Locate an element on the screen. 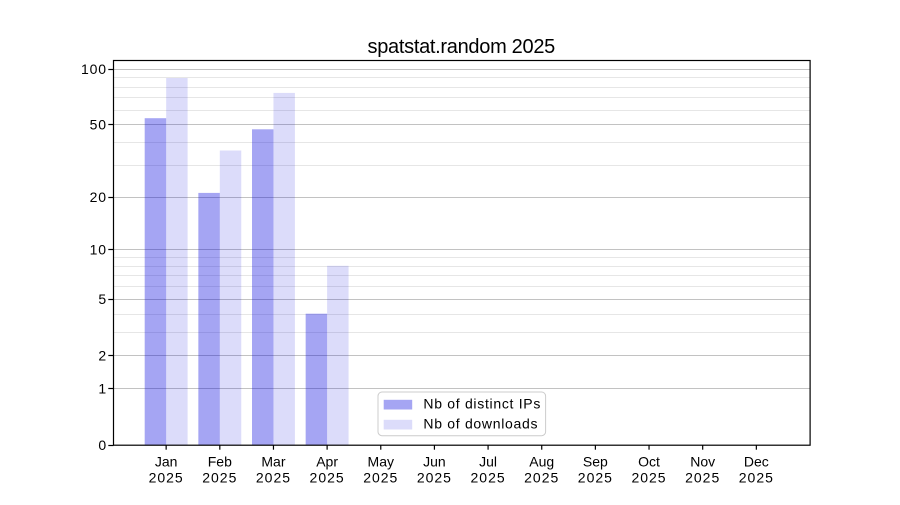 This screenshot has width=900, height=505. svg-text: May is located at coordinates (381, 461).